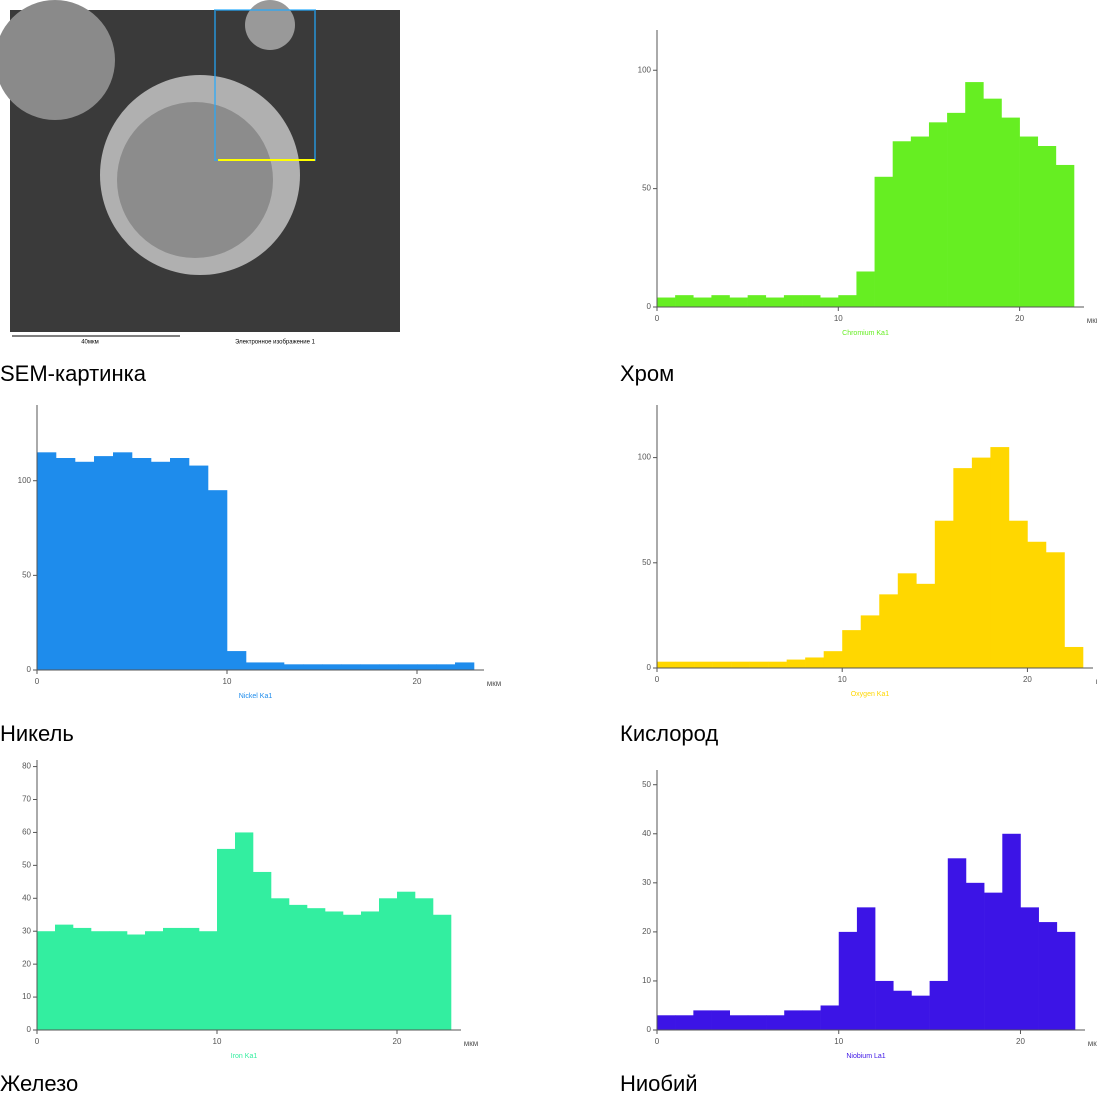 The height and width of the screenshot is (1097, 1097). I want to click on chart: 0 50 100 0 10 20 мкм Chromium Ka1 Хром, so click(858, 208).